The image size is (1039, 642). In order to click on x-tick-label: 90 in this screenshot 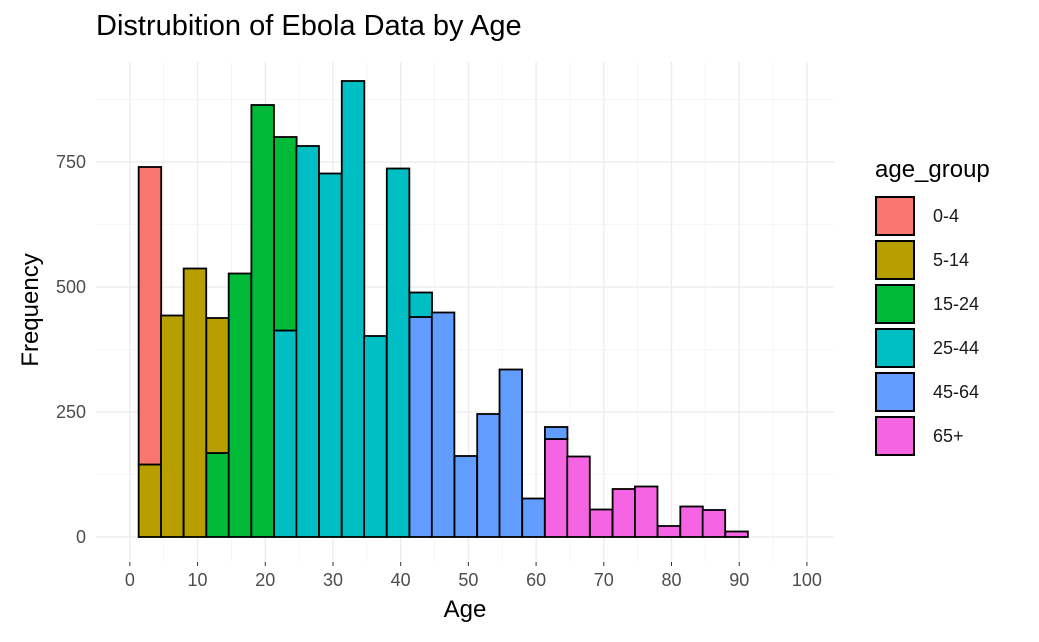, I will do `click(739, 580)`.